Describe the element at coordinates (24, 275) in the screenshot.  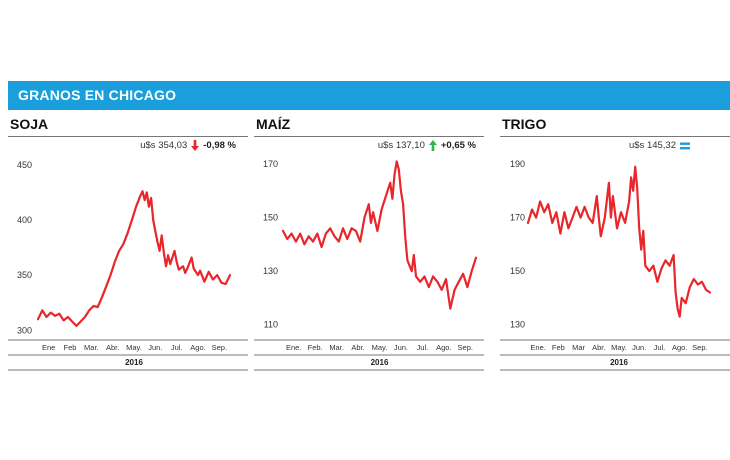
I see `y-tick-label: 350` at that location.